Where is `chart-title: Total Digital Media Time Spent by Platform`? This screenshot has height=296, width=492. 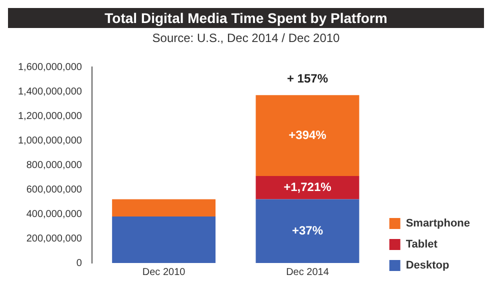
chart-title: Total Digital Media Time Spent by Platform is located at coordinates (246, 18).